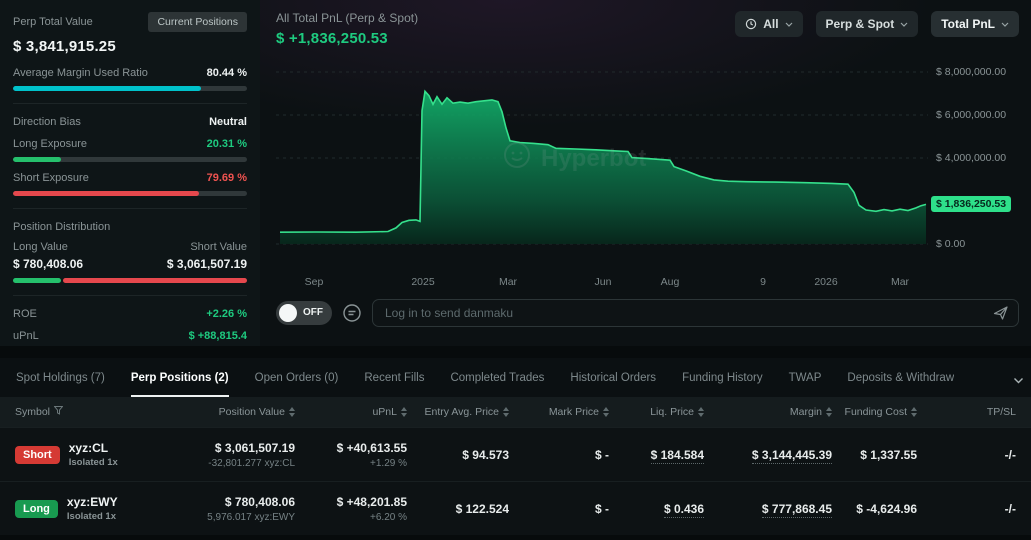 The width and height of the screenshot is (1031, 540). What do you see at coordinates (226, 73) in the screenshot?
I see `margin-ratio-value: 80.44 %` at bounding box center [226, 73].